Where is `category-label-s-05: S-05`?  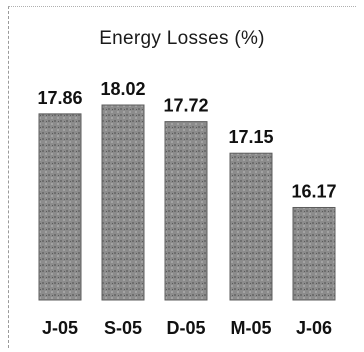
category-label-s-05: S-05 is located at coordinates (123, 328).